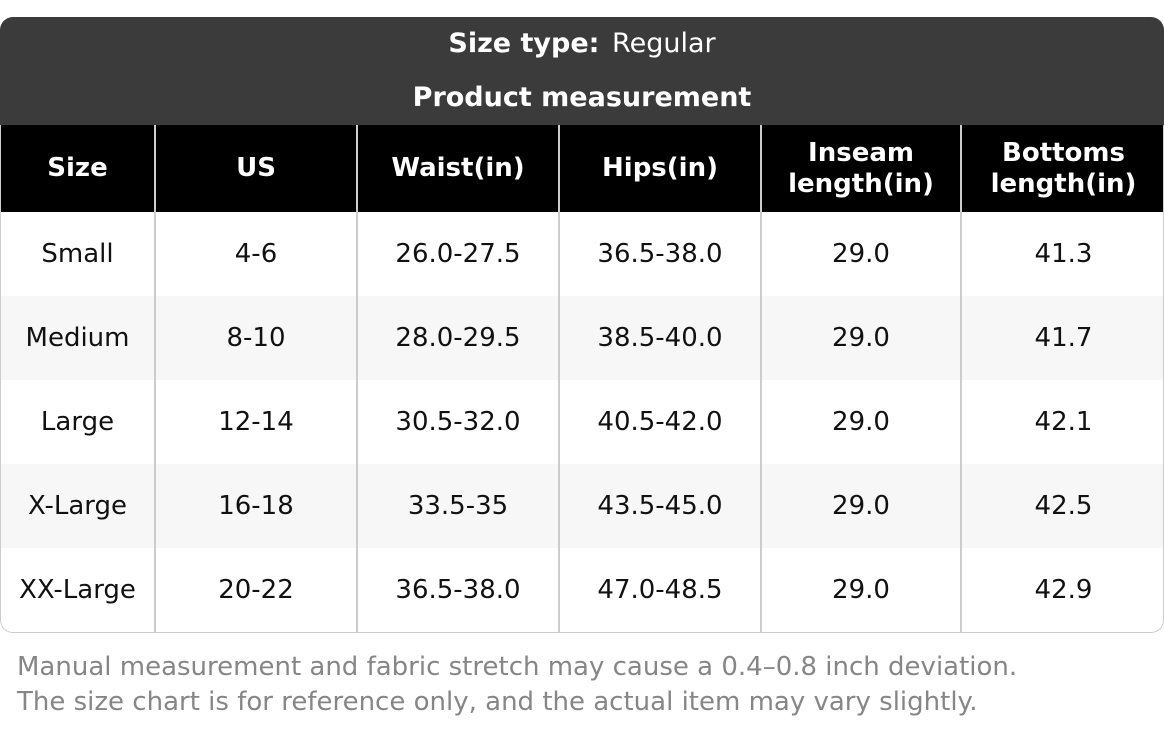  What do you see at coordinates (664, 43) in the screenshot?
I see `size-type-value: Regular` at bounding box center [664, 43].